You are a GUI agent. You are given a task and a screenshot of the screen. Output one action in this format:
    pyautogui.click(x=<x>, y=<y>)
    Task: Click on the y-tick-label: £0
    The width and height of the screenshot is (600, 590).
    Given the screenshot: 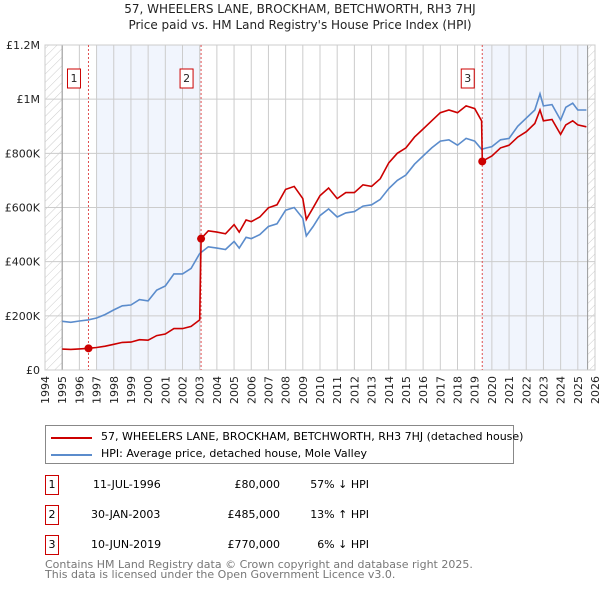 What is the action you would take?
    pyautogui.click(x=33, y=370)
    